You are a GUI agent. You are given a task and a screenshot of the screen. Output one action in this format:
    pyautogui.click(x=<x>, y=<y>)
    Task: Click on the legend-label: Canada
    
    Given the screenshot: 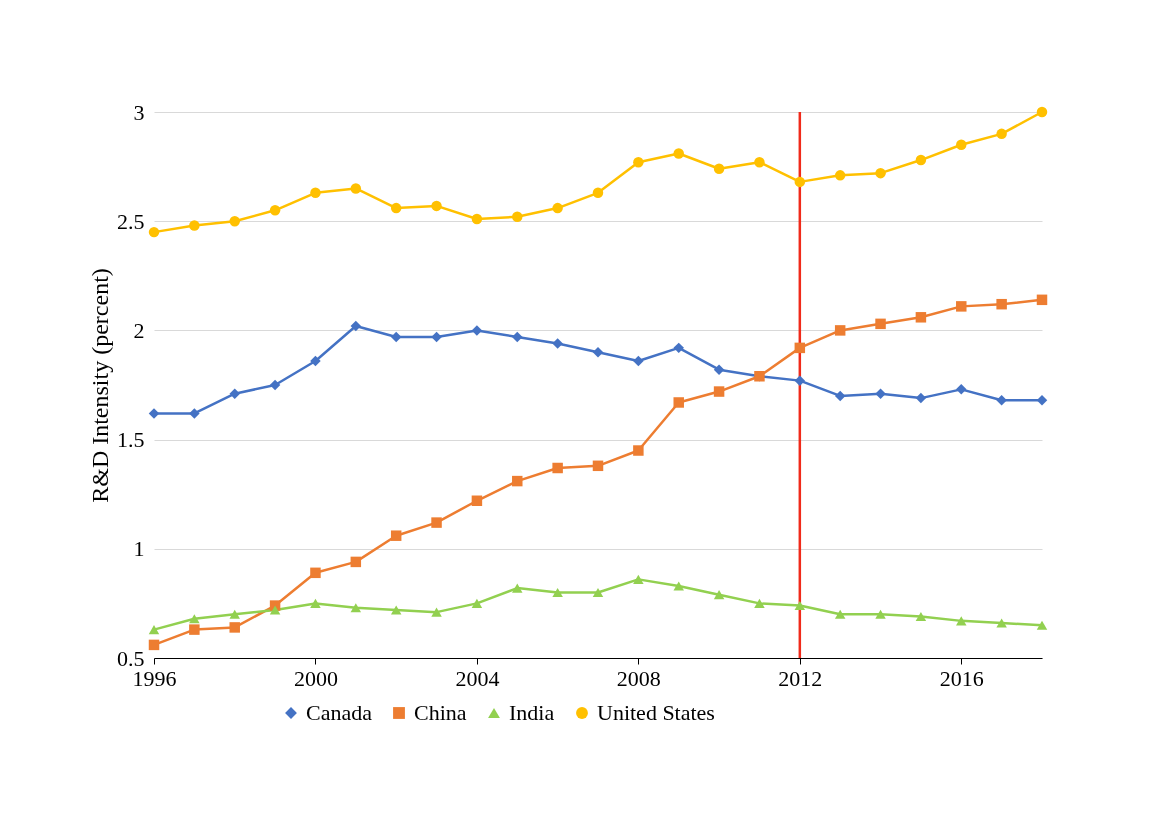 What is the action you would take?
    pyautogui.click(x=339, y=712)
    